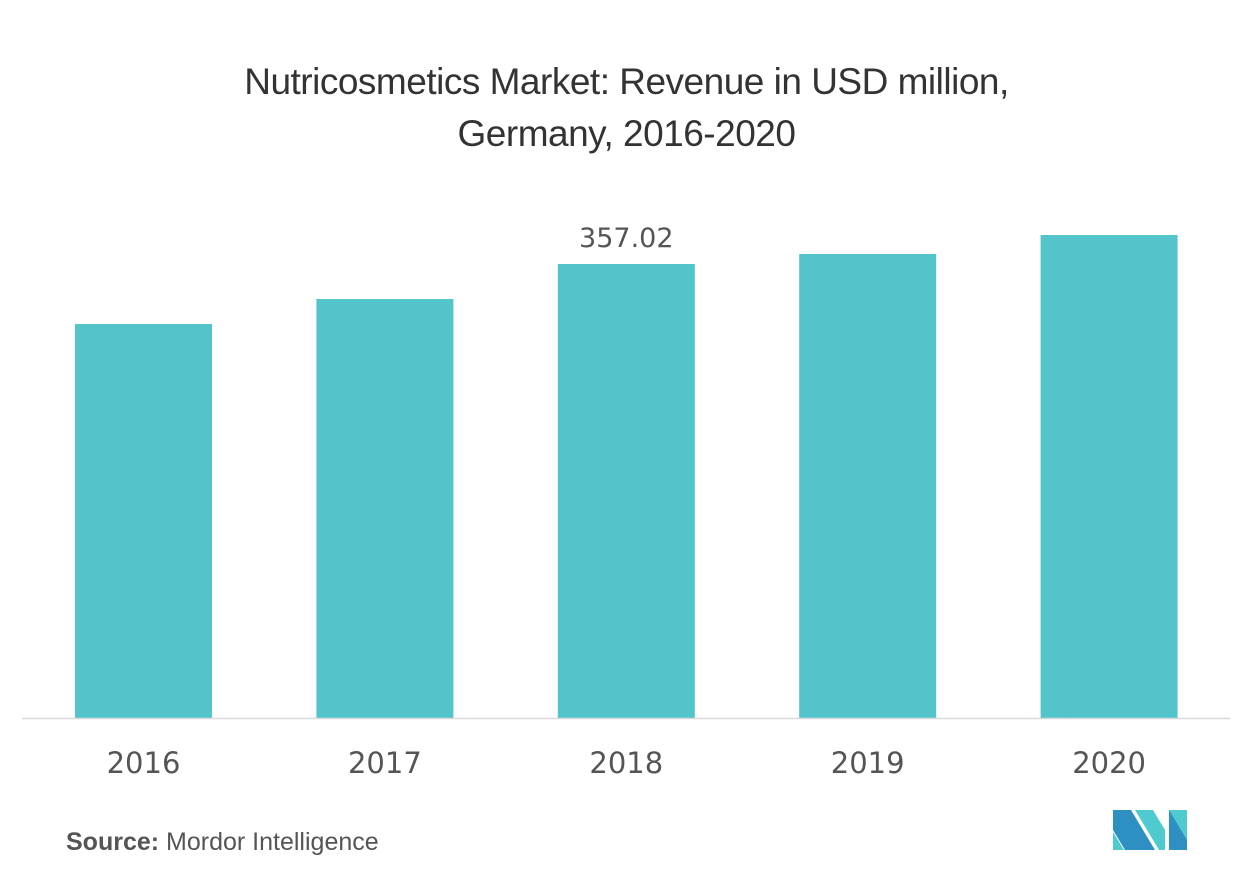 Image resolution: width=1253 pixels, height=880 pixels. I want to click on data-label-2018: 357.02, so click(626, 238).